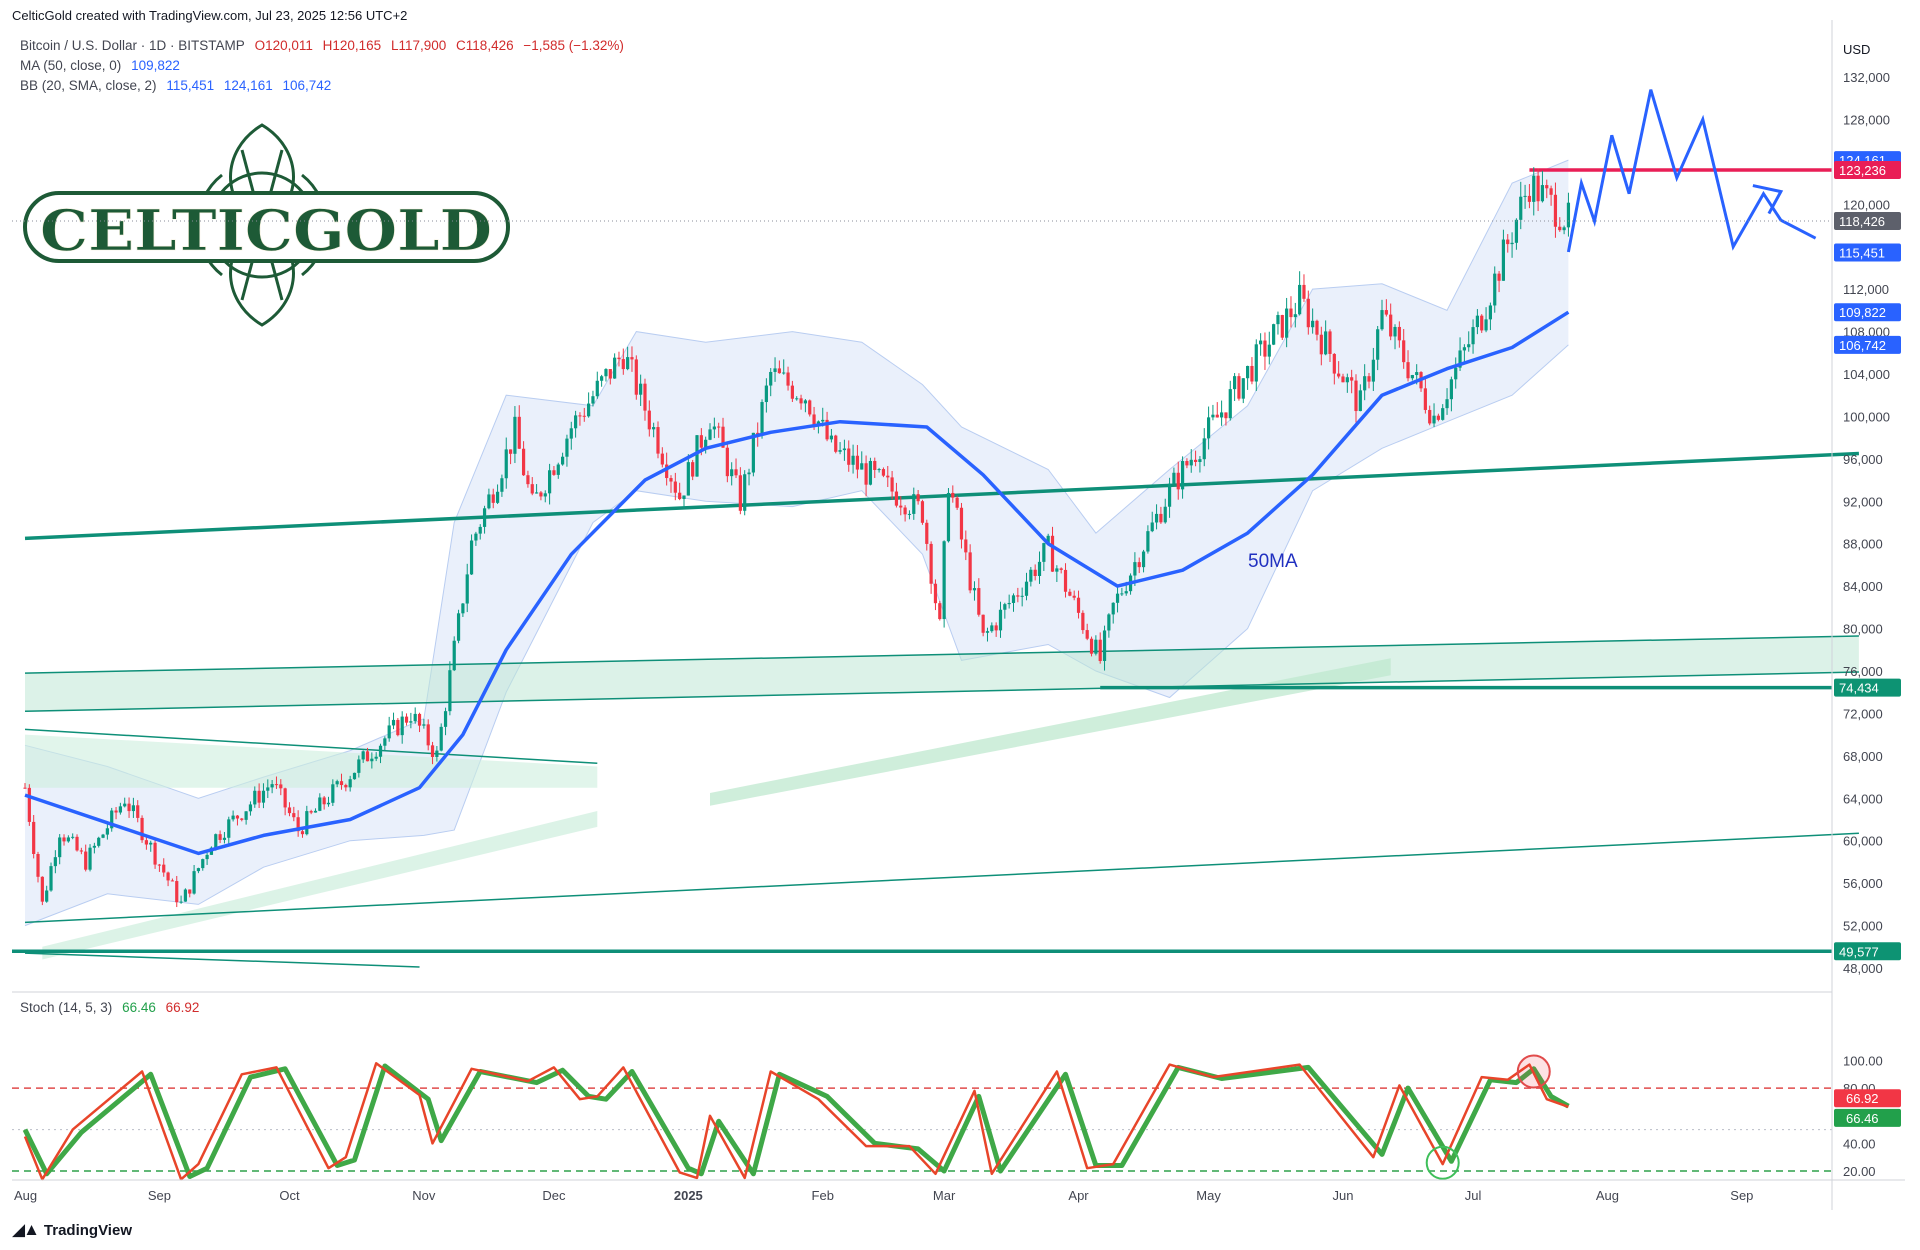  What do you see at coordinates (1867, 951) in the screenshot?
I see `price-label-badge` at bounding box center [1867, 951].